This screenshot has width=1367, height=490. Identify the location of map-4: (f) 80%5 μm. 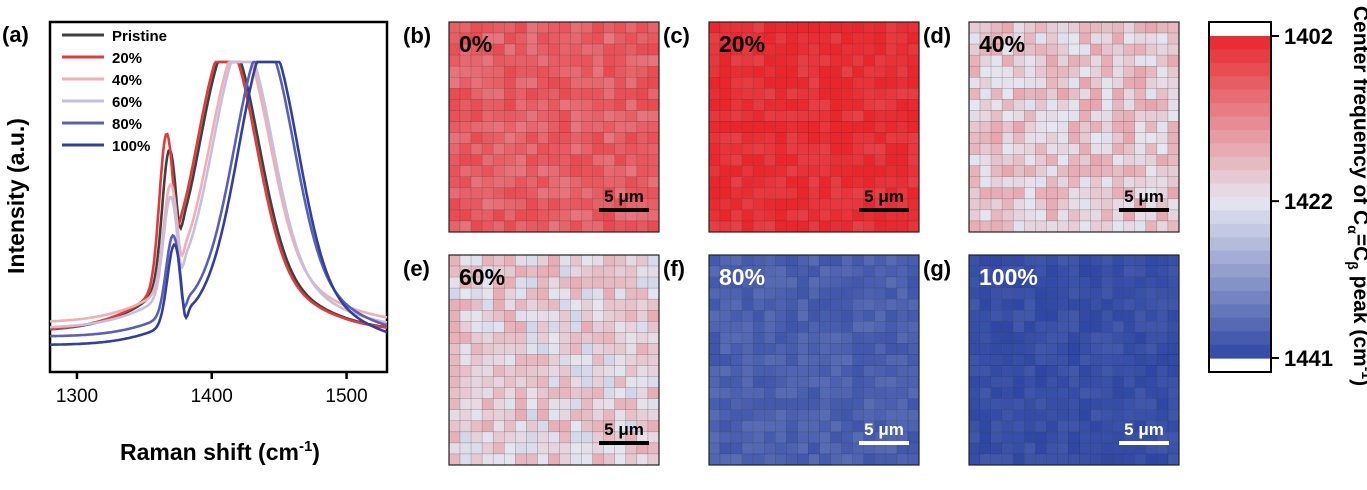
(791, 360).